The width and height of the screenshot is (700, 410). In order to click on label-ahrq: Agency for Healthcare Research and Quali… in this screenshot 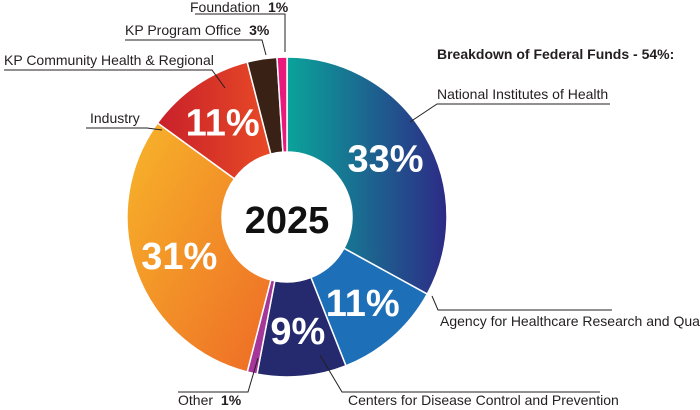, I will do `click(570, 321)`.